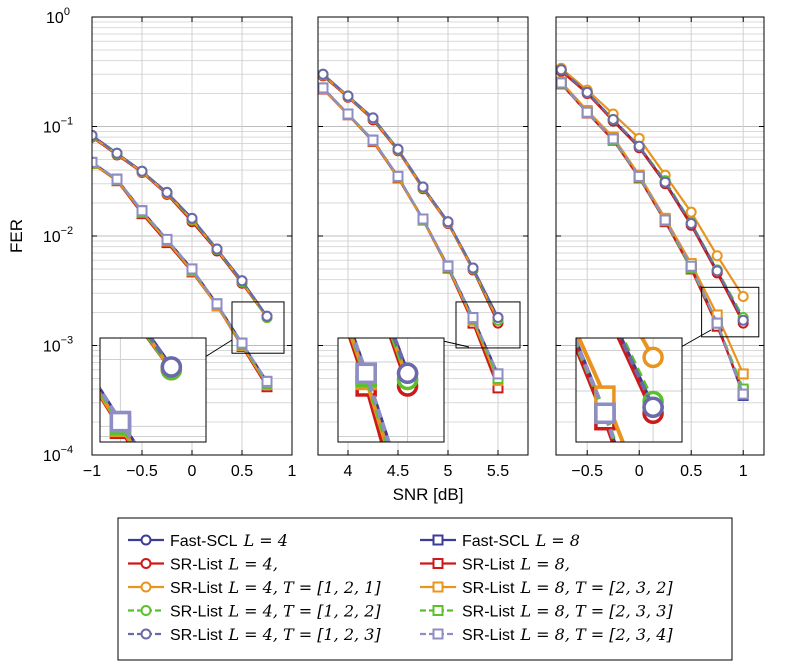  Describe the element at coordinates (410, 196) in the screenshot. I see `series-2-5-line` at that location.